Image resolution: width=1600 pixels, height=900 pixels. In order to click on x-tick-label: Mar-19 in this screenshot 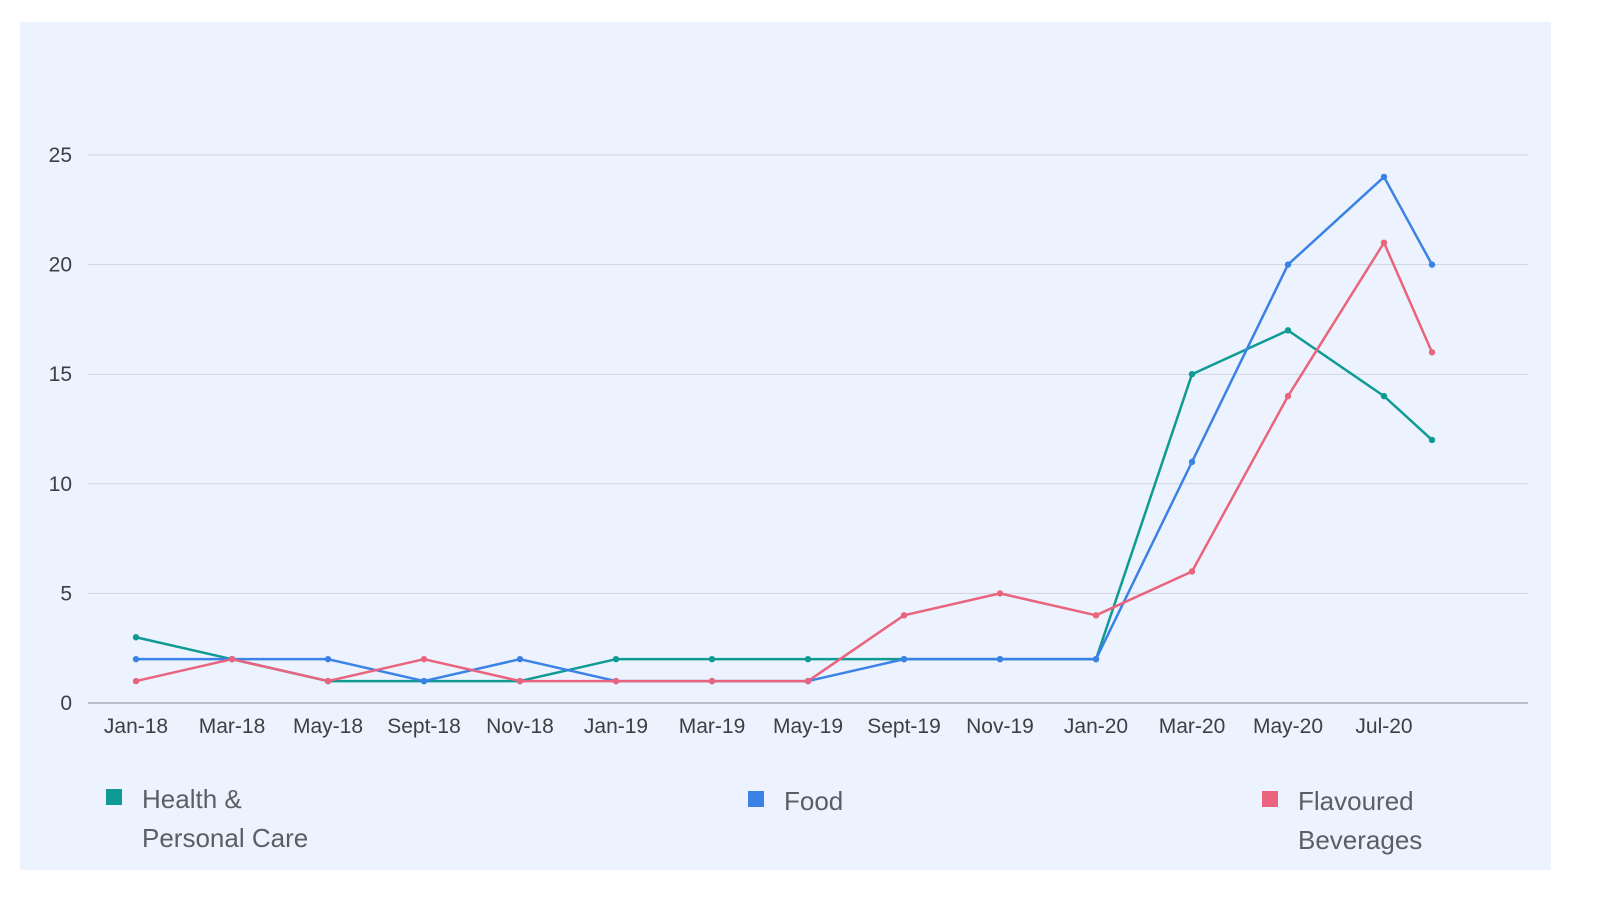, I will do `click(712, 726)`.